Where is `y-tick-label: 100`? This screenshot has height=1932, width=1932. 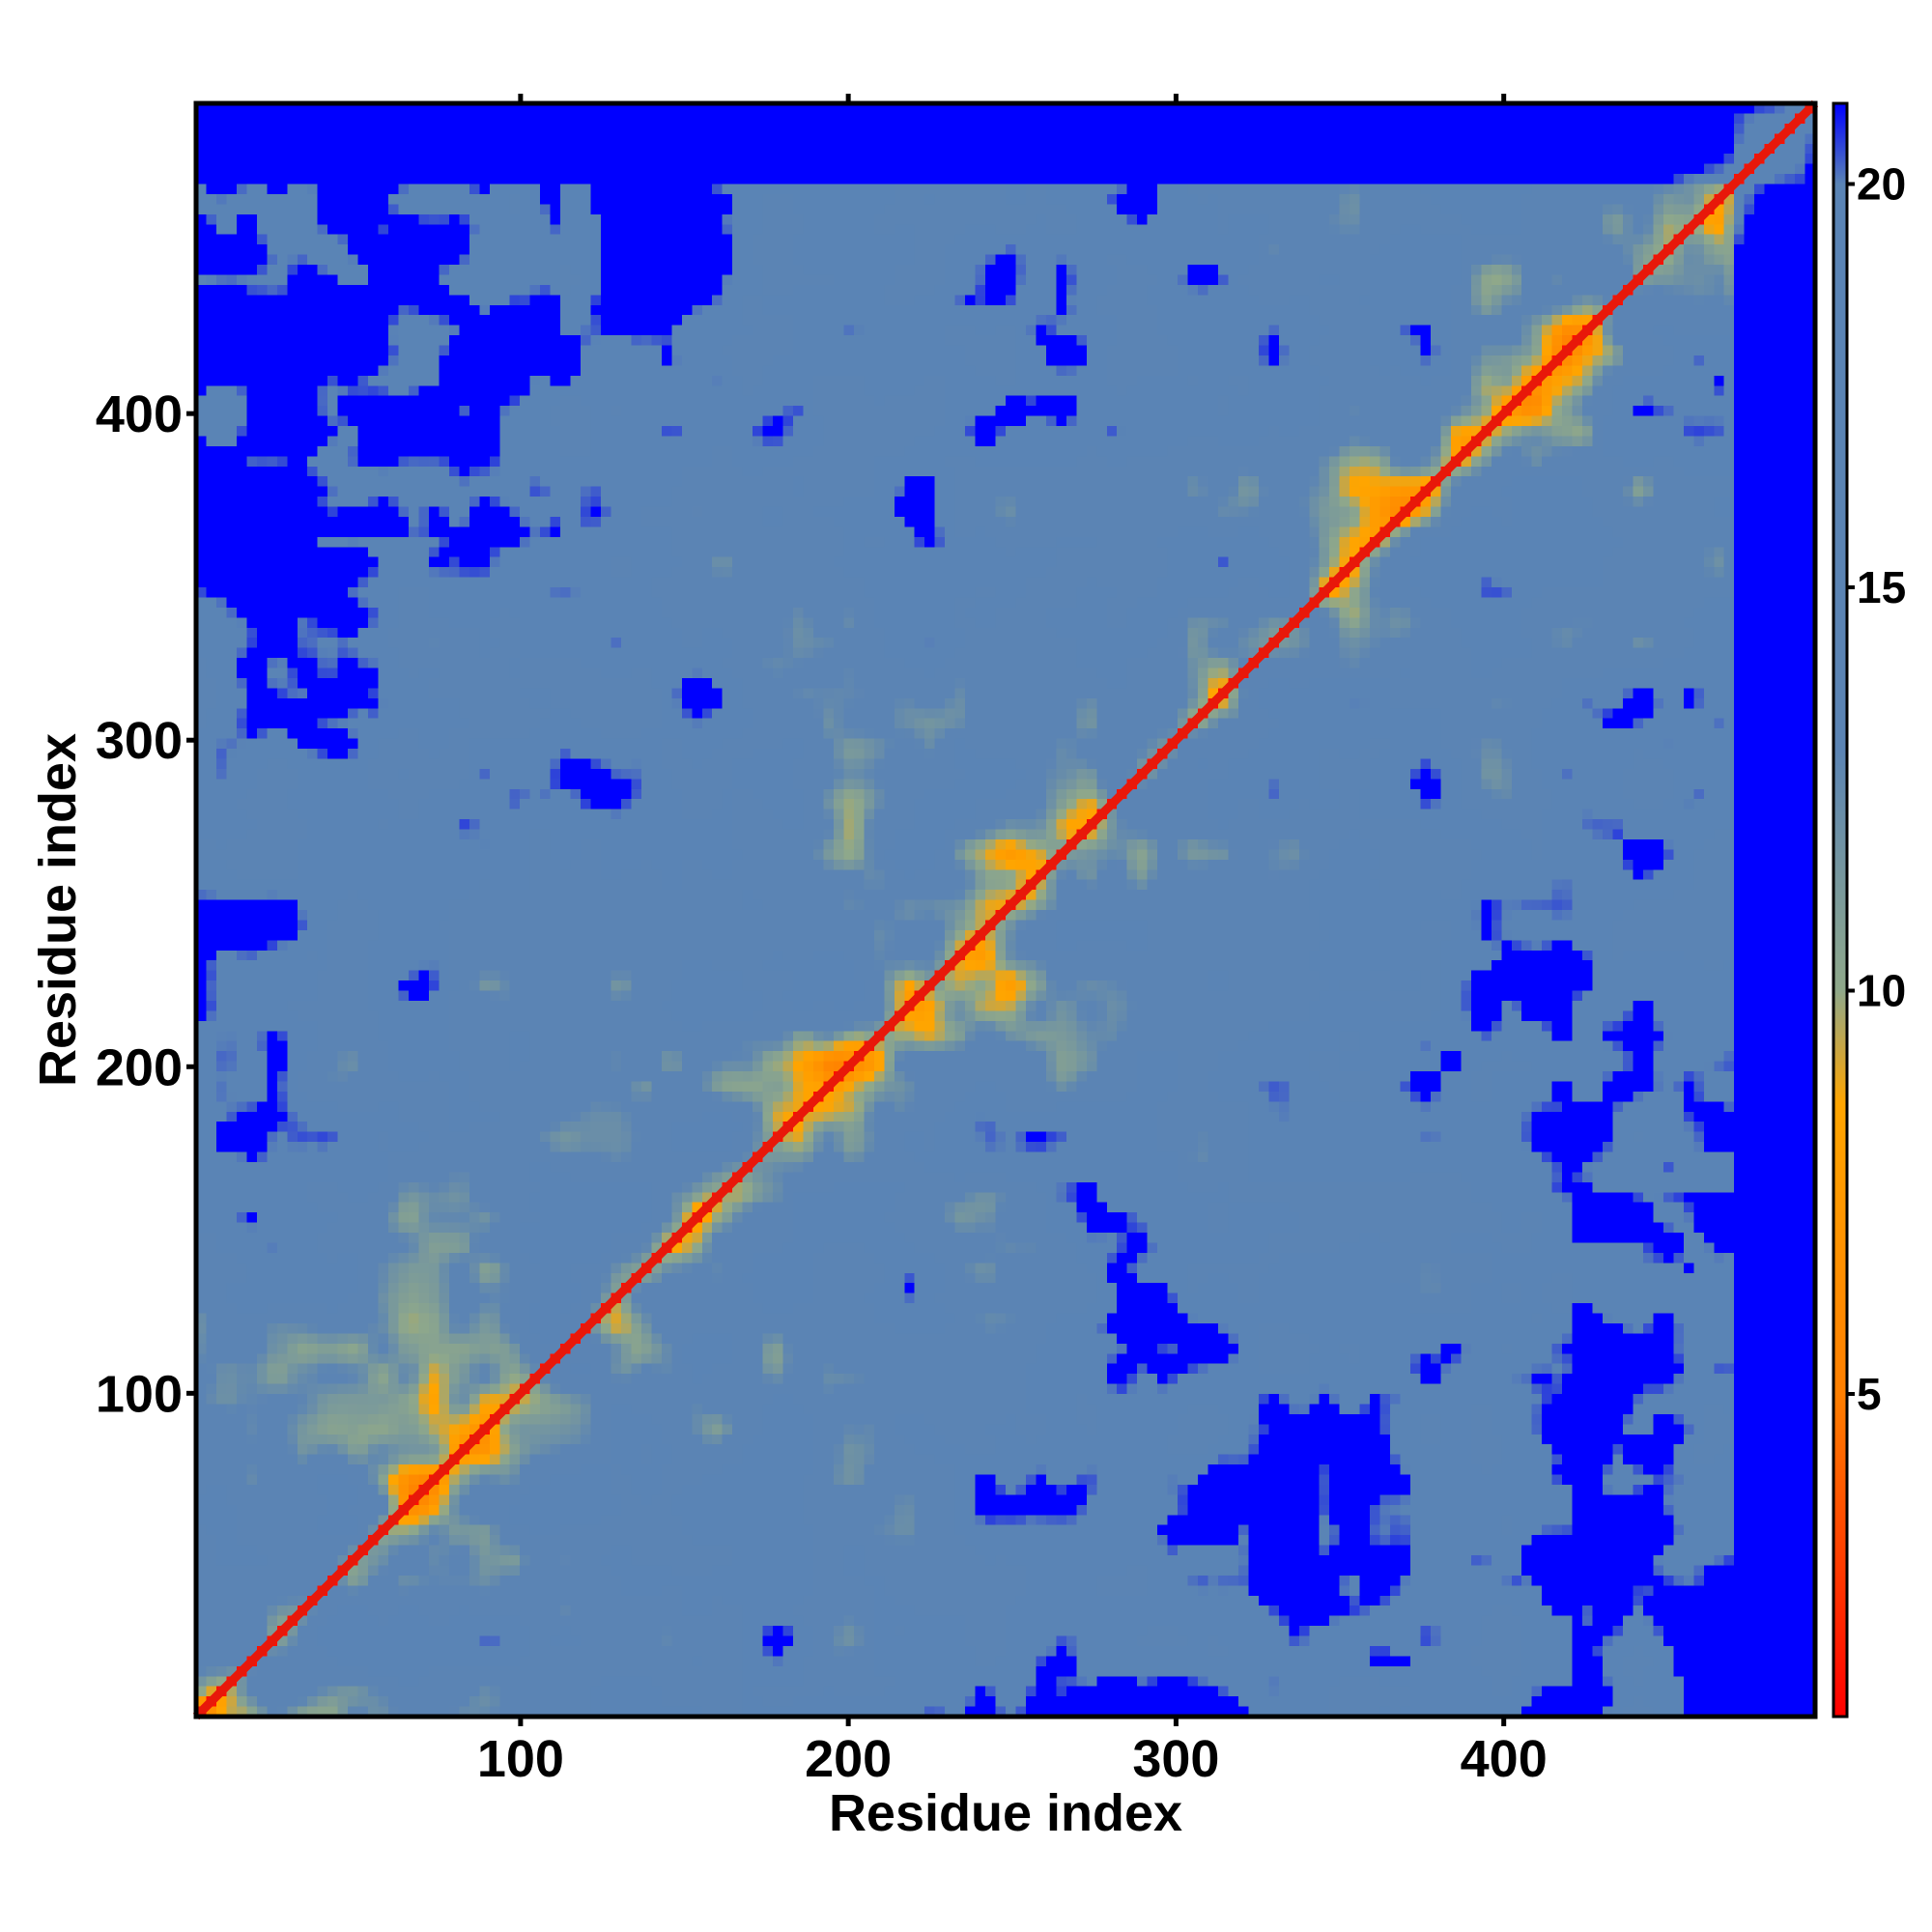 y-tick-label: 100 is located at coordinates (139, 1394).